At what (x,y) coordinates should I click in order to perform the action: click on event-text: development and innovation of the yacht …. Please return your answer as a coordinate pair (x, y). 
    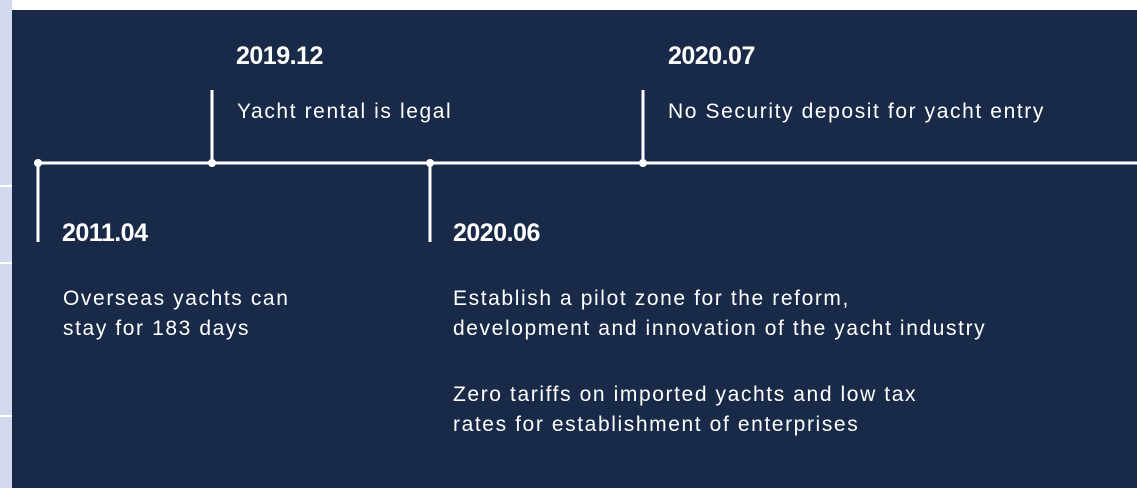
    Looking at the image, I should click on (719, 328).